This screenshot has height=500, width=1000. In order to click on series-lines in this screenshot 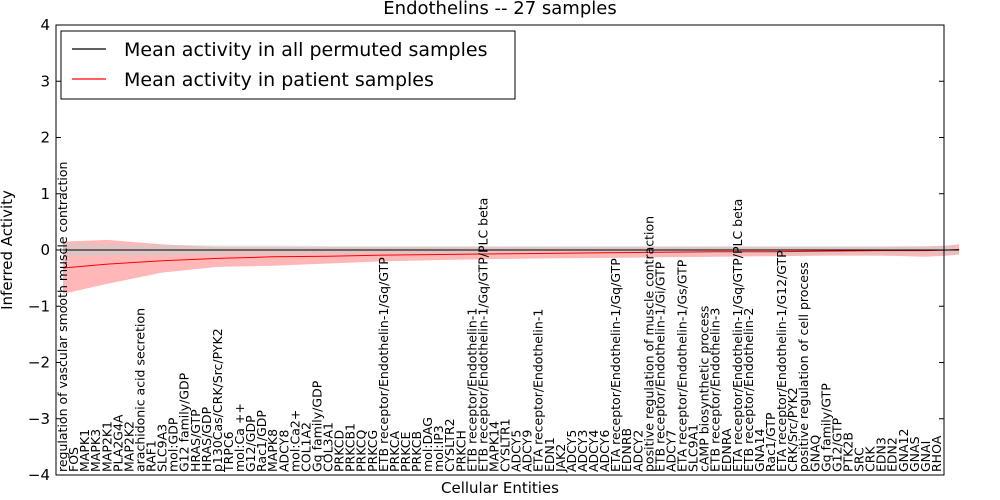, I will do `click(508, 258)`.